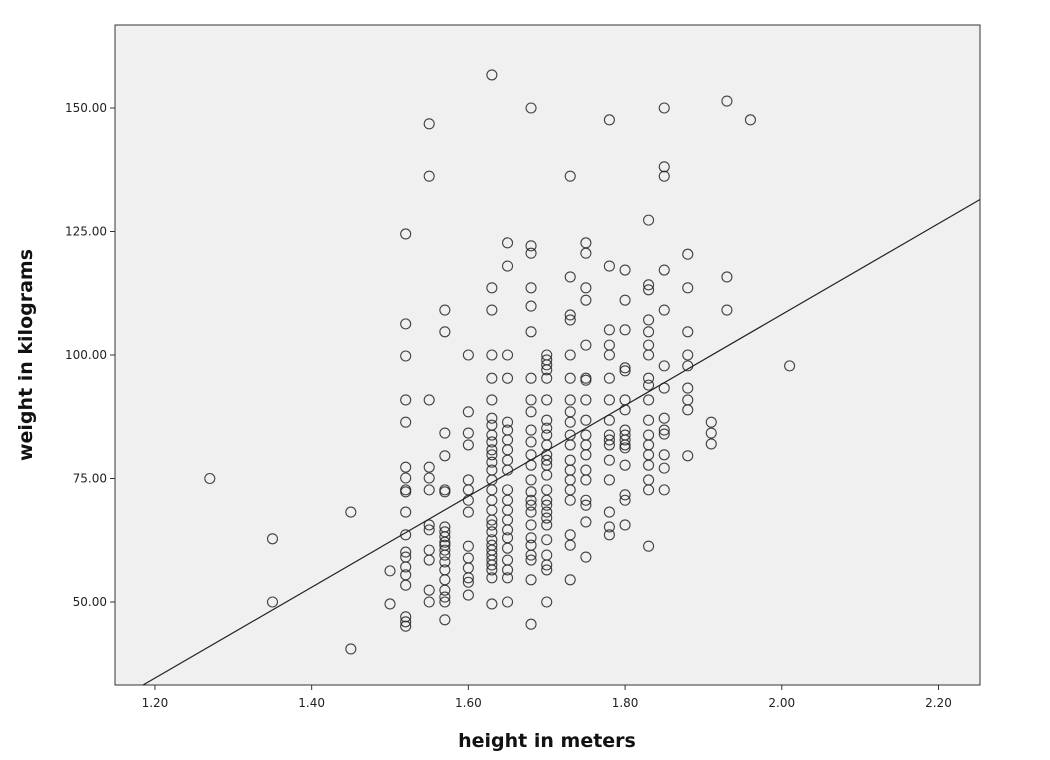 The image size is (1050, 760). Describe the element at coordinates (90, 479) in the screenshot. I see `y-tick-label: 75.00` at that location.